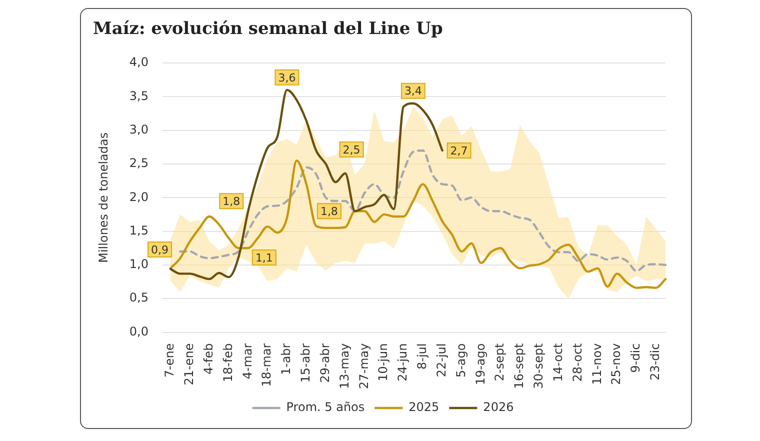 This screenshot has width=760, height=441. I want to click on x-tick-label: 4-mar, so click(247, 361).